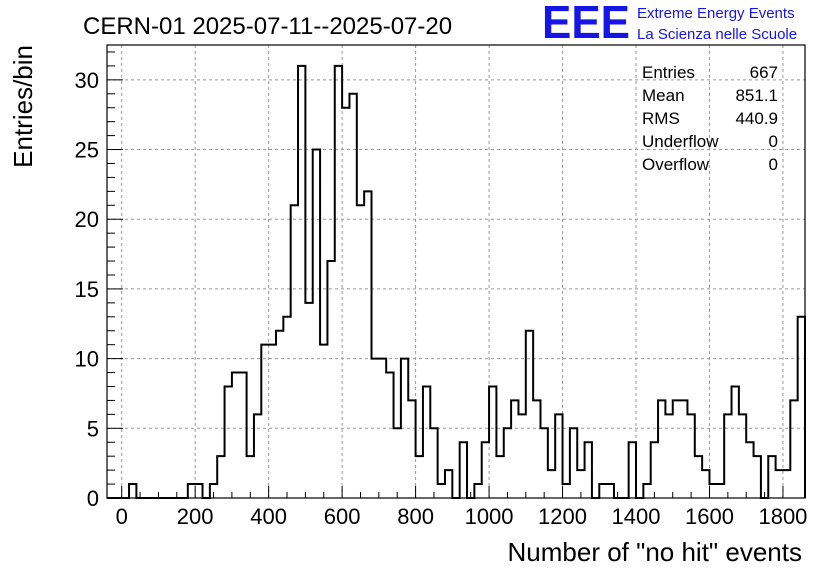 This screenshot has width=836, height=572. Describe the element at coordinates (342, 516) in the screenshot. I see `x-tick-label: 600` at that location.